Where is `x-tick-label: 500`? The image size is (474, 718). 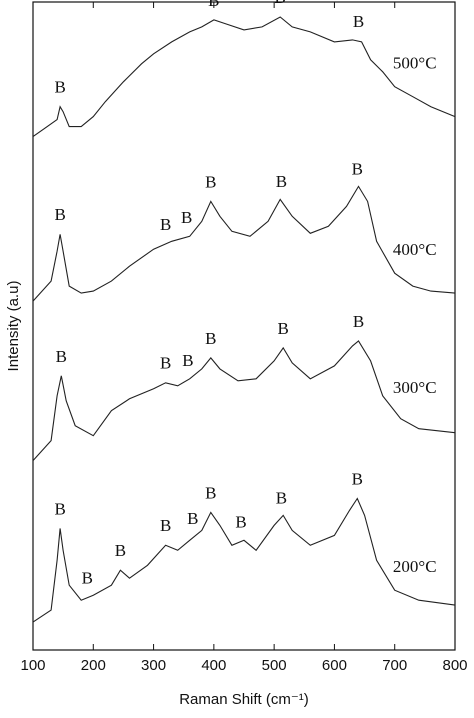 x-tick-label: 500 is located at coordinates (274, 665).